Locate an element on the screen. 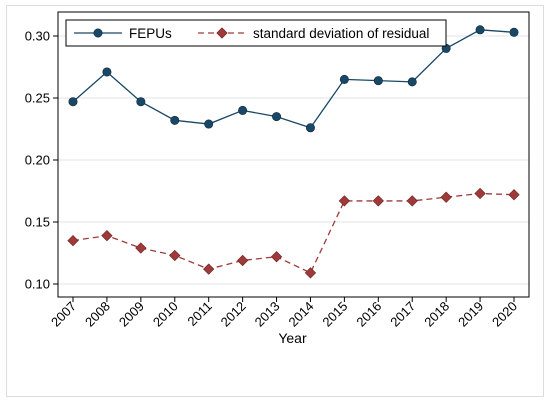 This screenshot has height=404, width=550. y-tick-label: 0.25 is located at coordinates (37, 98).